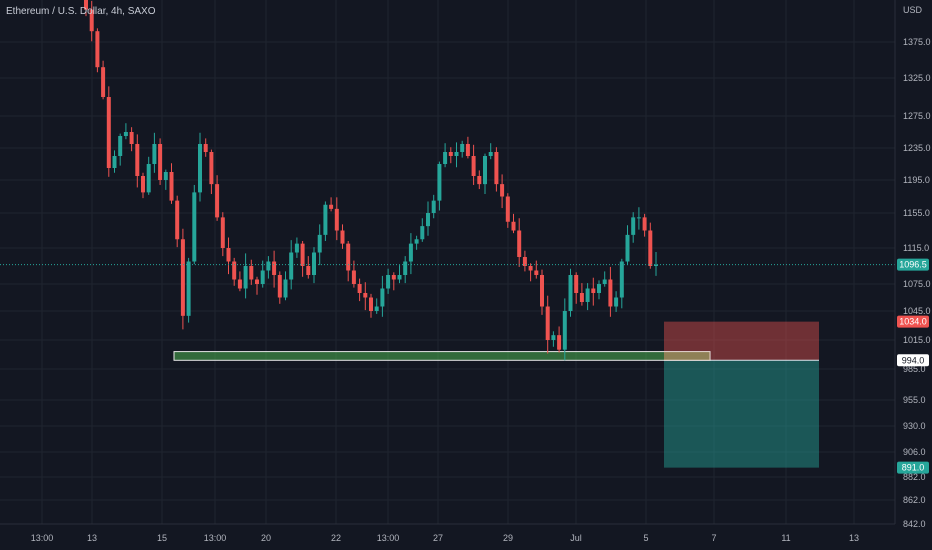 This screenshot has height=550, width=932. I want to click on price-tag-label: 891.0, so click(913, 468).